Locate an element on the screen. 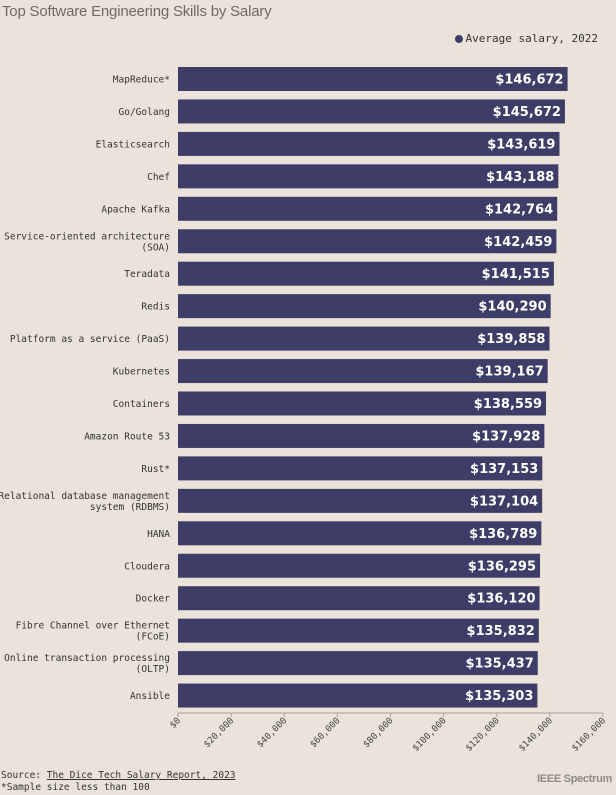  value-label: $142,459 is located at coordinates (518, 242).